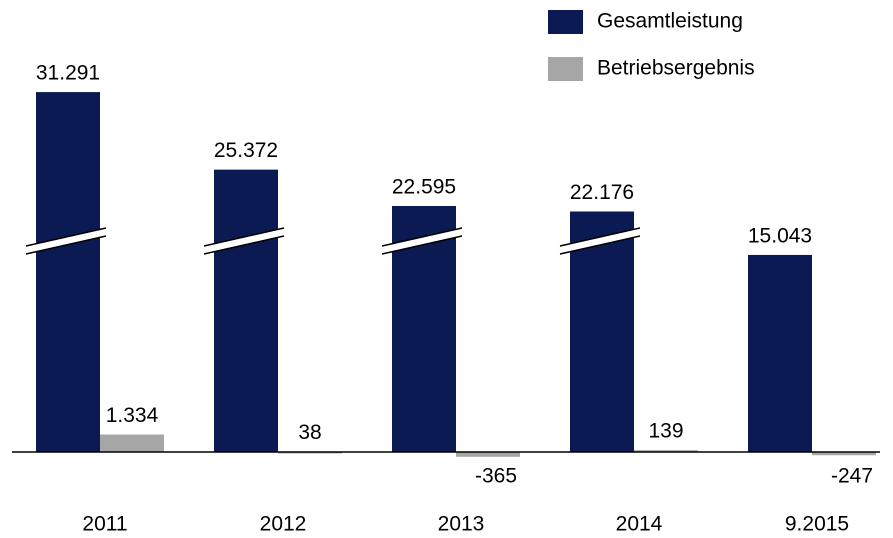 The height and width of the screenshot is (538, 893). Describe the element at coordinates (780, 235) in the screenshot. I see `data-label: 15.043` at that location.